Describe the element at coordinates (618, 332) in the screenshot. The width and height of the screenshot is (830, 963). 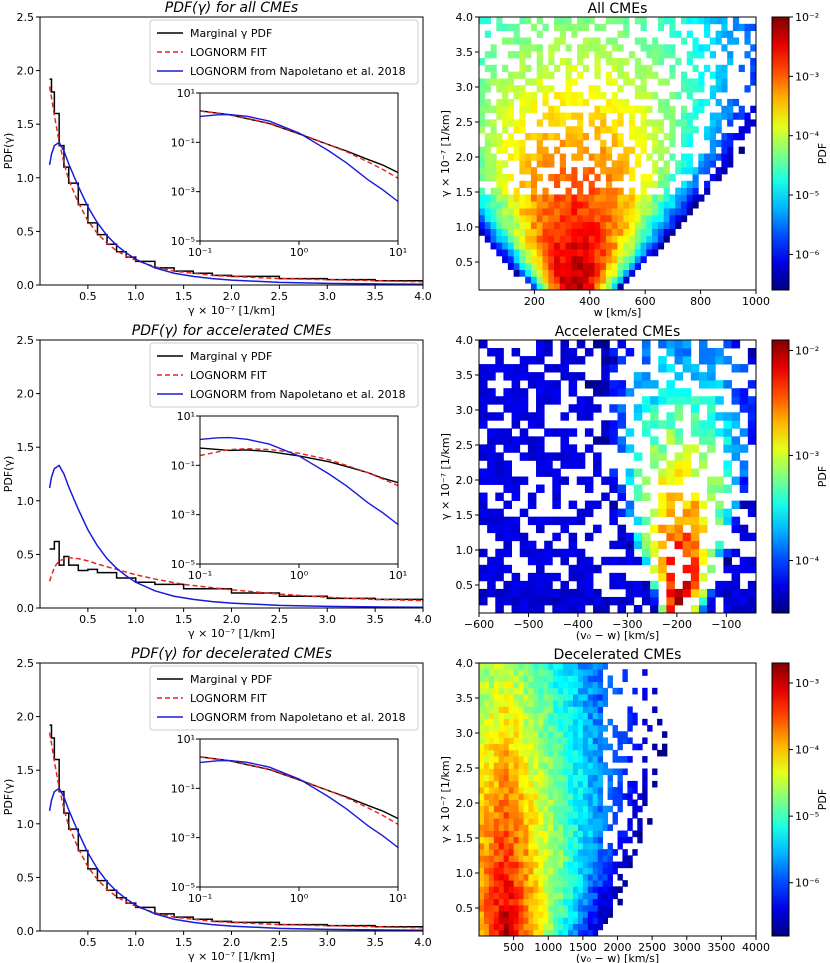
I see `chart-title: Accelerated CMEs` at that location.